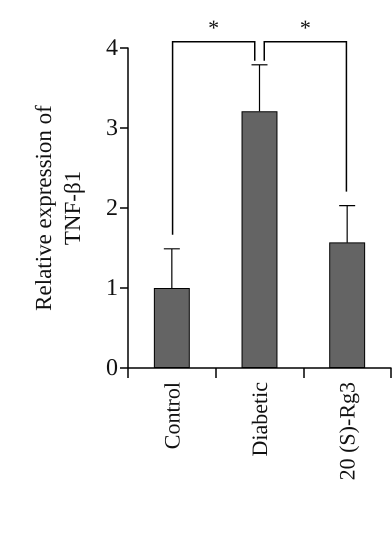 The width and height of the screenshot is (392, 534). I want to click on y-tick-label: 0, so click(112, 368).